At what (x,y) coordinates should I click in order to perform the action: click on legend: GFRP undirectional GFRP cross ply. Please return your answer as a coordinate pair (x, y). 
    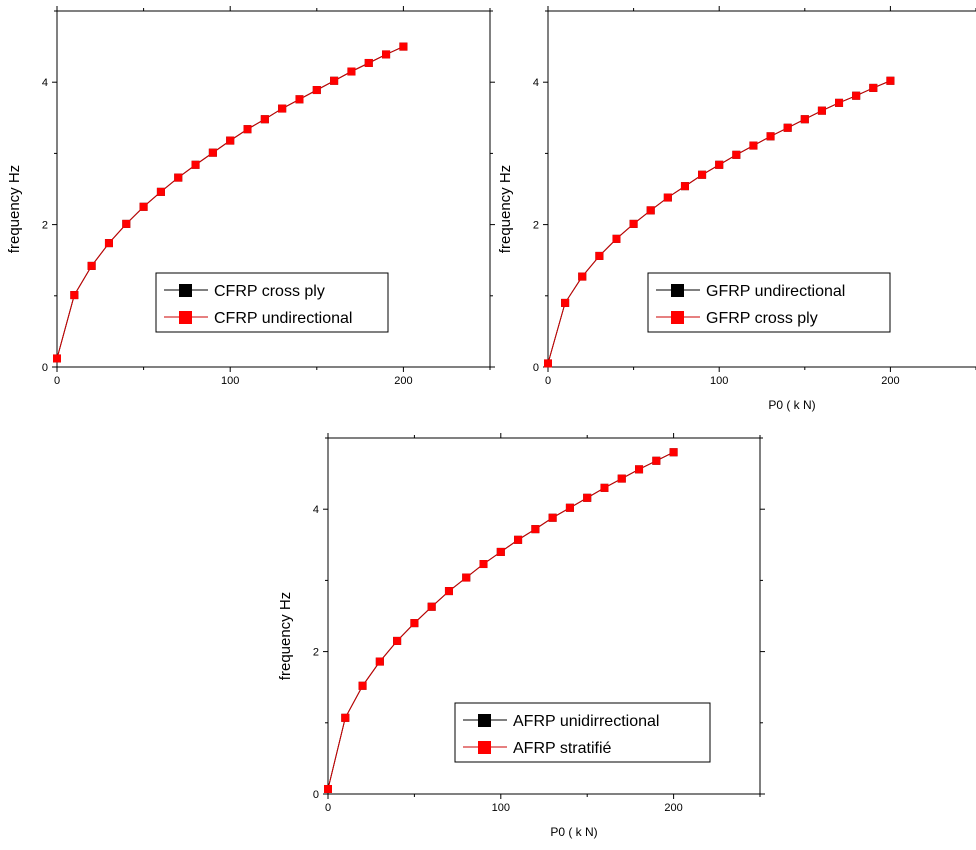
    Looking at the image, I should click on (769, 302).